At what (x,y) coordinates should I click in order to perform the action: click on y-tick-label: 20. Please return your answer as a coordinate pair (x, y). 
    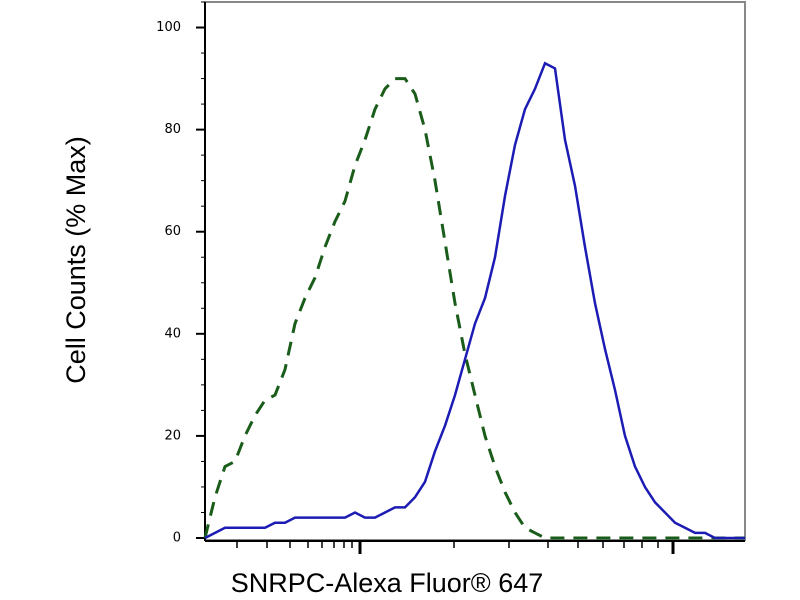
    Looking at the image, I should click on (172, 435).